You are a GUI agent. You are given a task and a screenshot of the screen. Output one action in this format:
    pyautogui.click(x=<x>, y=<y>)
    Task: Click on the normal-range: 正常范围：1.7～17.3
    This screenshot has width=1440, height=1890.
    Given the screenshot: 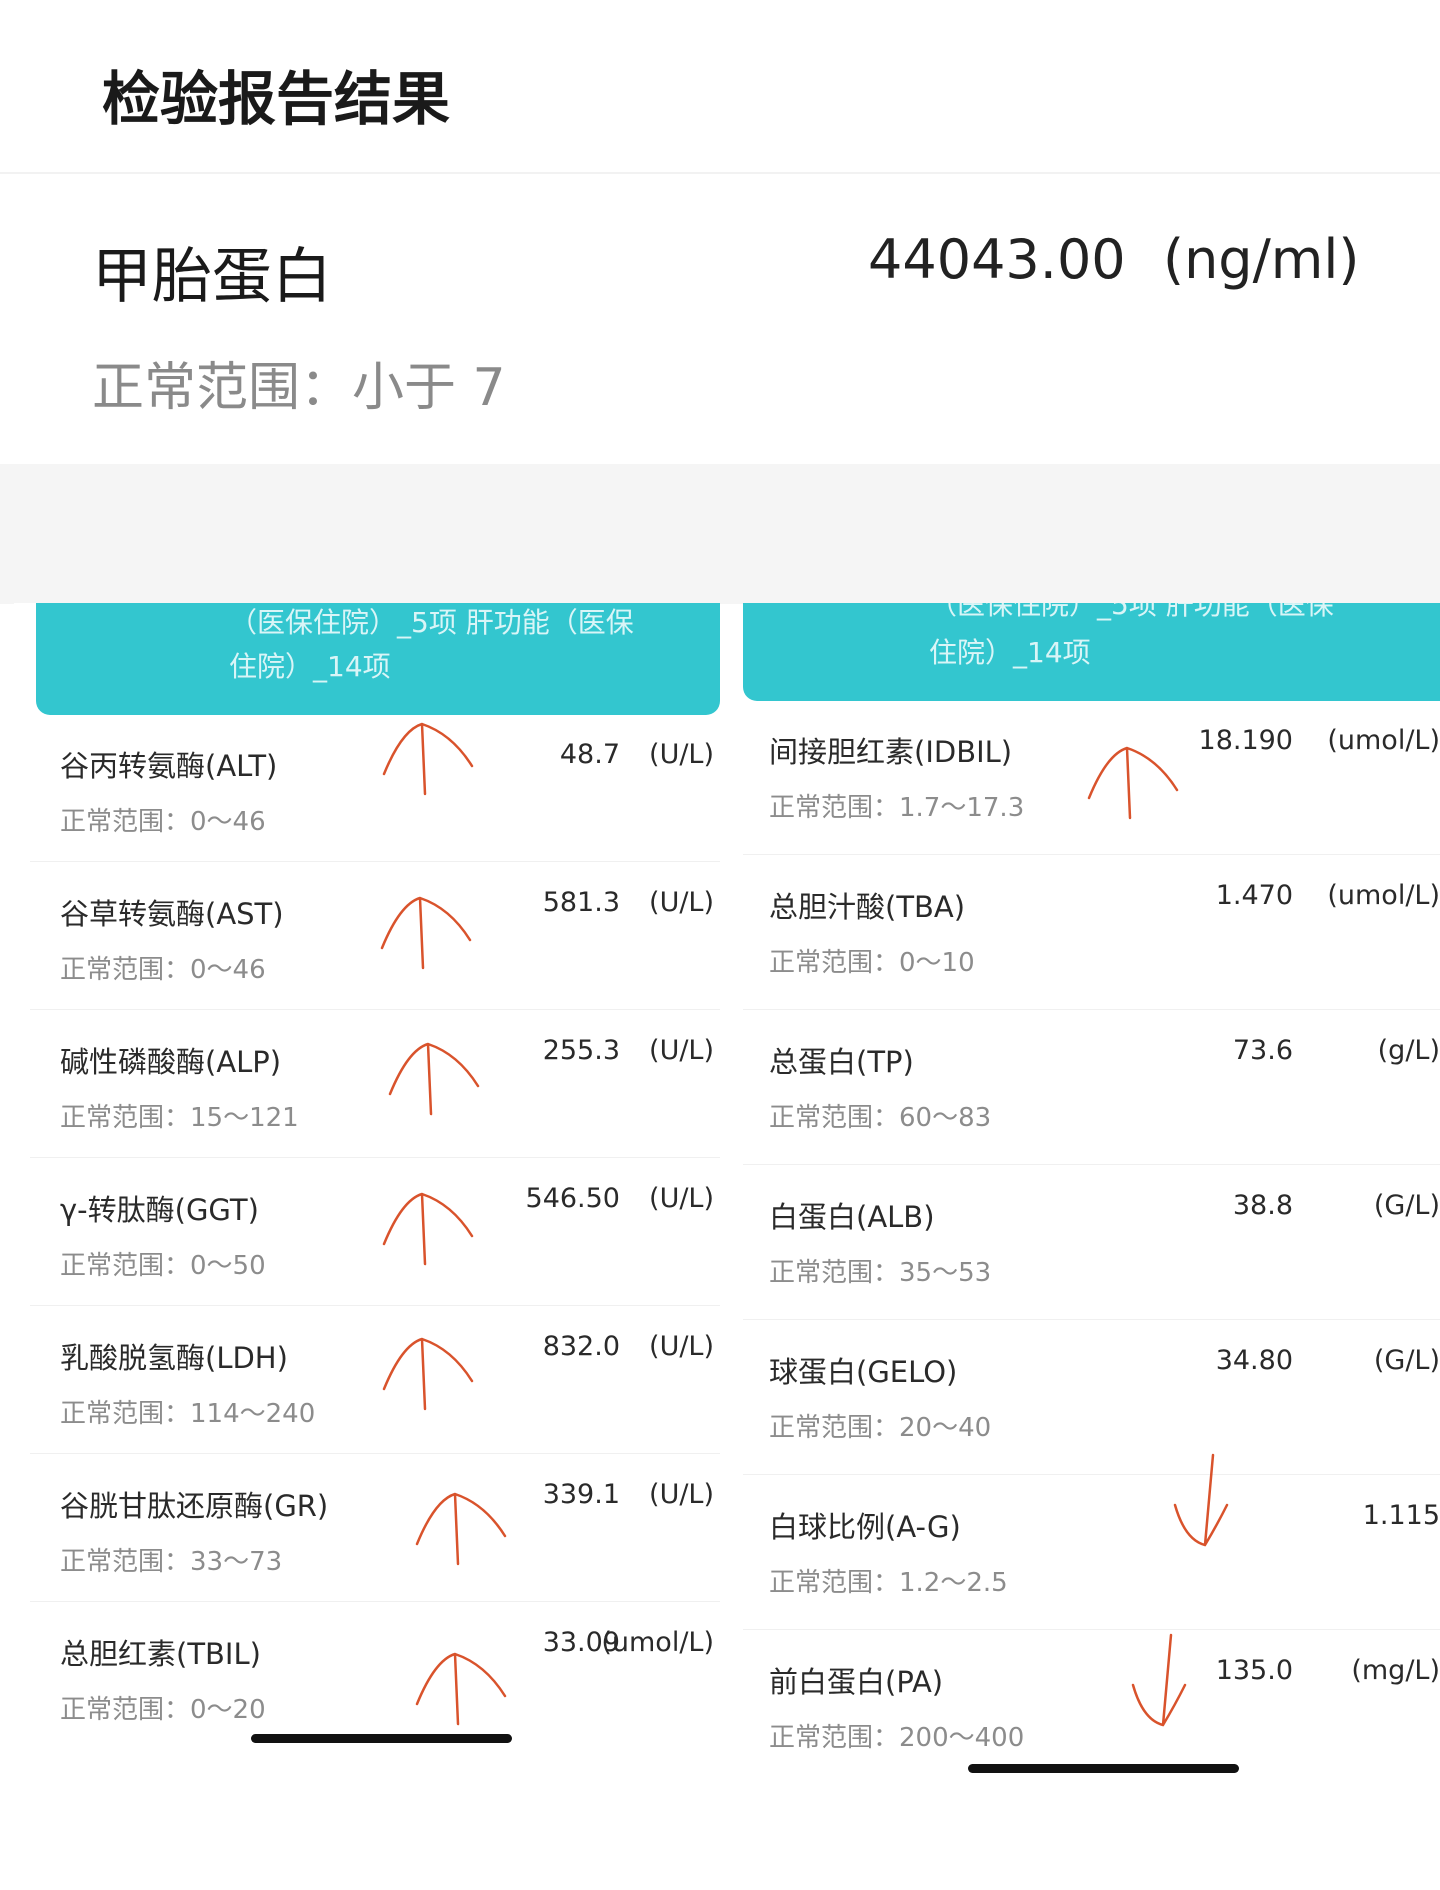 What is the action you would take?
    pyautogui.click(x=897, y=808)
    